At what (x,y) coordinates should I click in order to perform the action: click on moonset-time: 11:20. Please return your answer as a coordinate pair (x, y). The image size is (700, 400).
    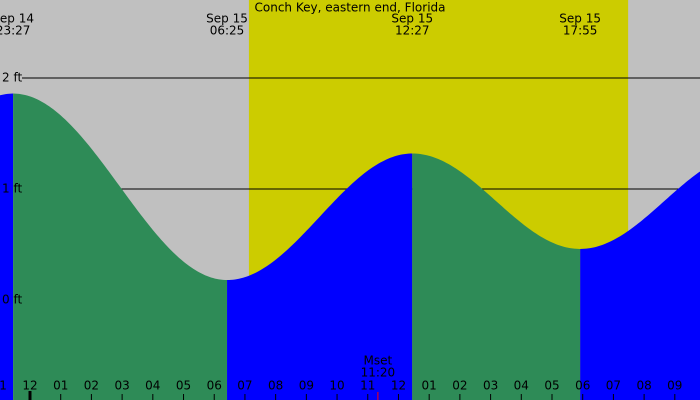
    Looking at the image, I should click on (378, 373).